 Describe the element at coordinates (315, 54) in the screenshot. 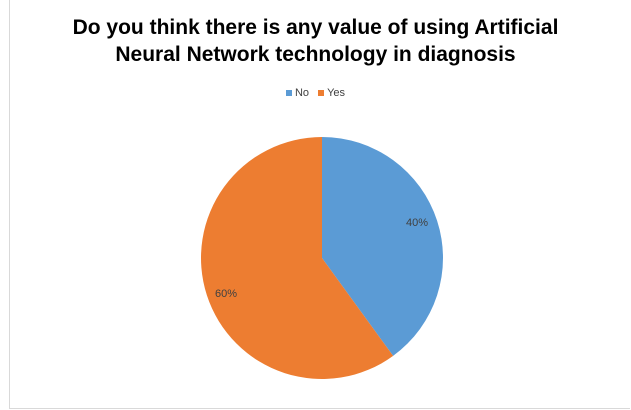

I see `chart-title-line-2: Neural Network technology in diagnosis` at that location.